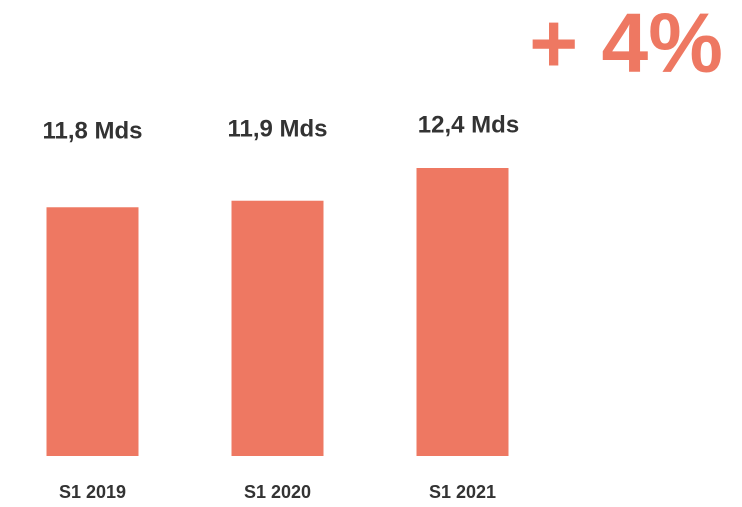  Describe the element at coordinates (92, 492) in the screenshot. I see `x-tick-label: S1 2019` at that location.